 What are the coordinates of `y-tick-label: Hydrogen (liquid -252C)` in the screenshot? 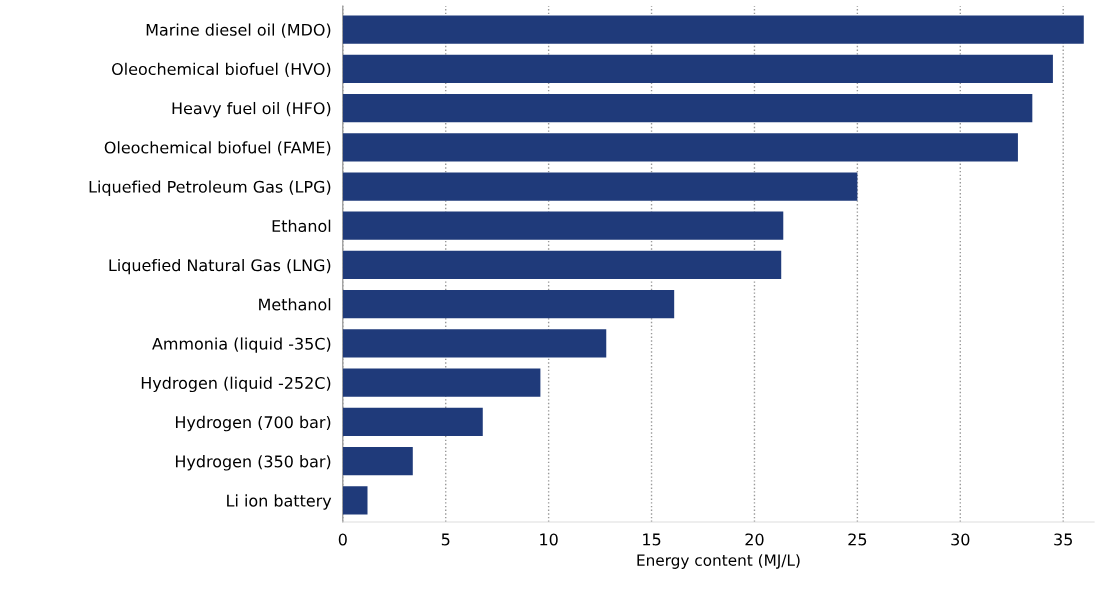 It's located at (236, 384).